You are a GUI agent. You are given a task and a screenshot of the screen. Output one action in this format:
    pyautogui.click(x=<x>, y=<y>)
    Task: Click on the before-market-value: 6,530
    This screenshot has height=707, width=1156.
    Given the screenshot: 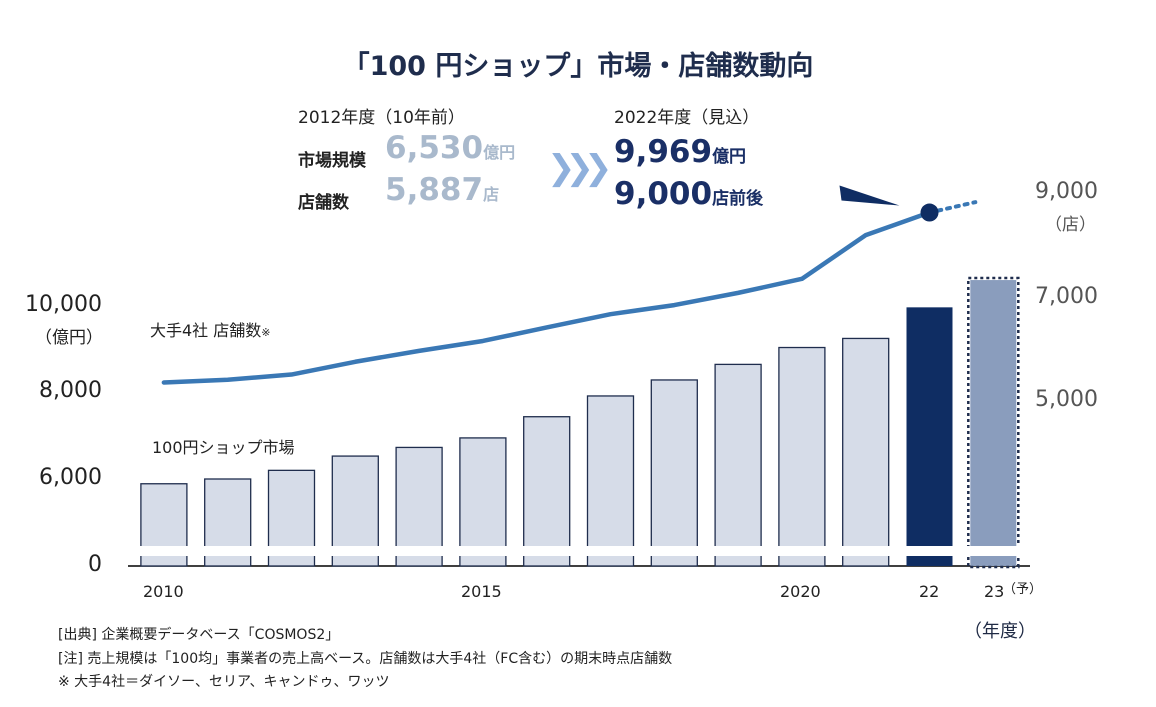 What is the action you would take?
    pyautogui.click(x=434, y=148)
    